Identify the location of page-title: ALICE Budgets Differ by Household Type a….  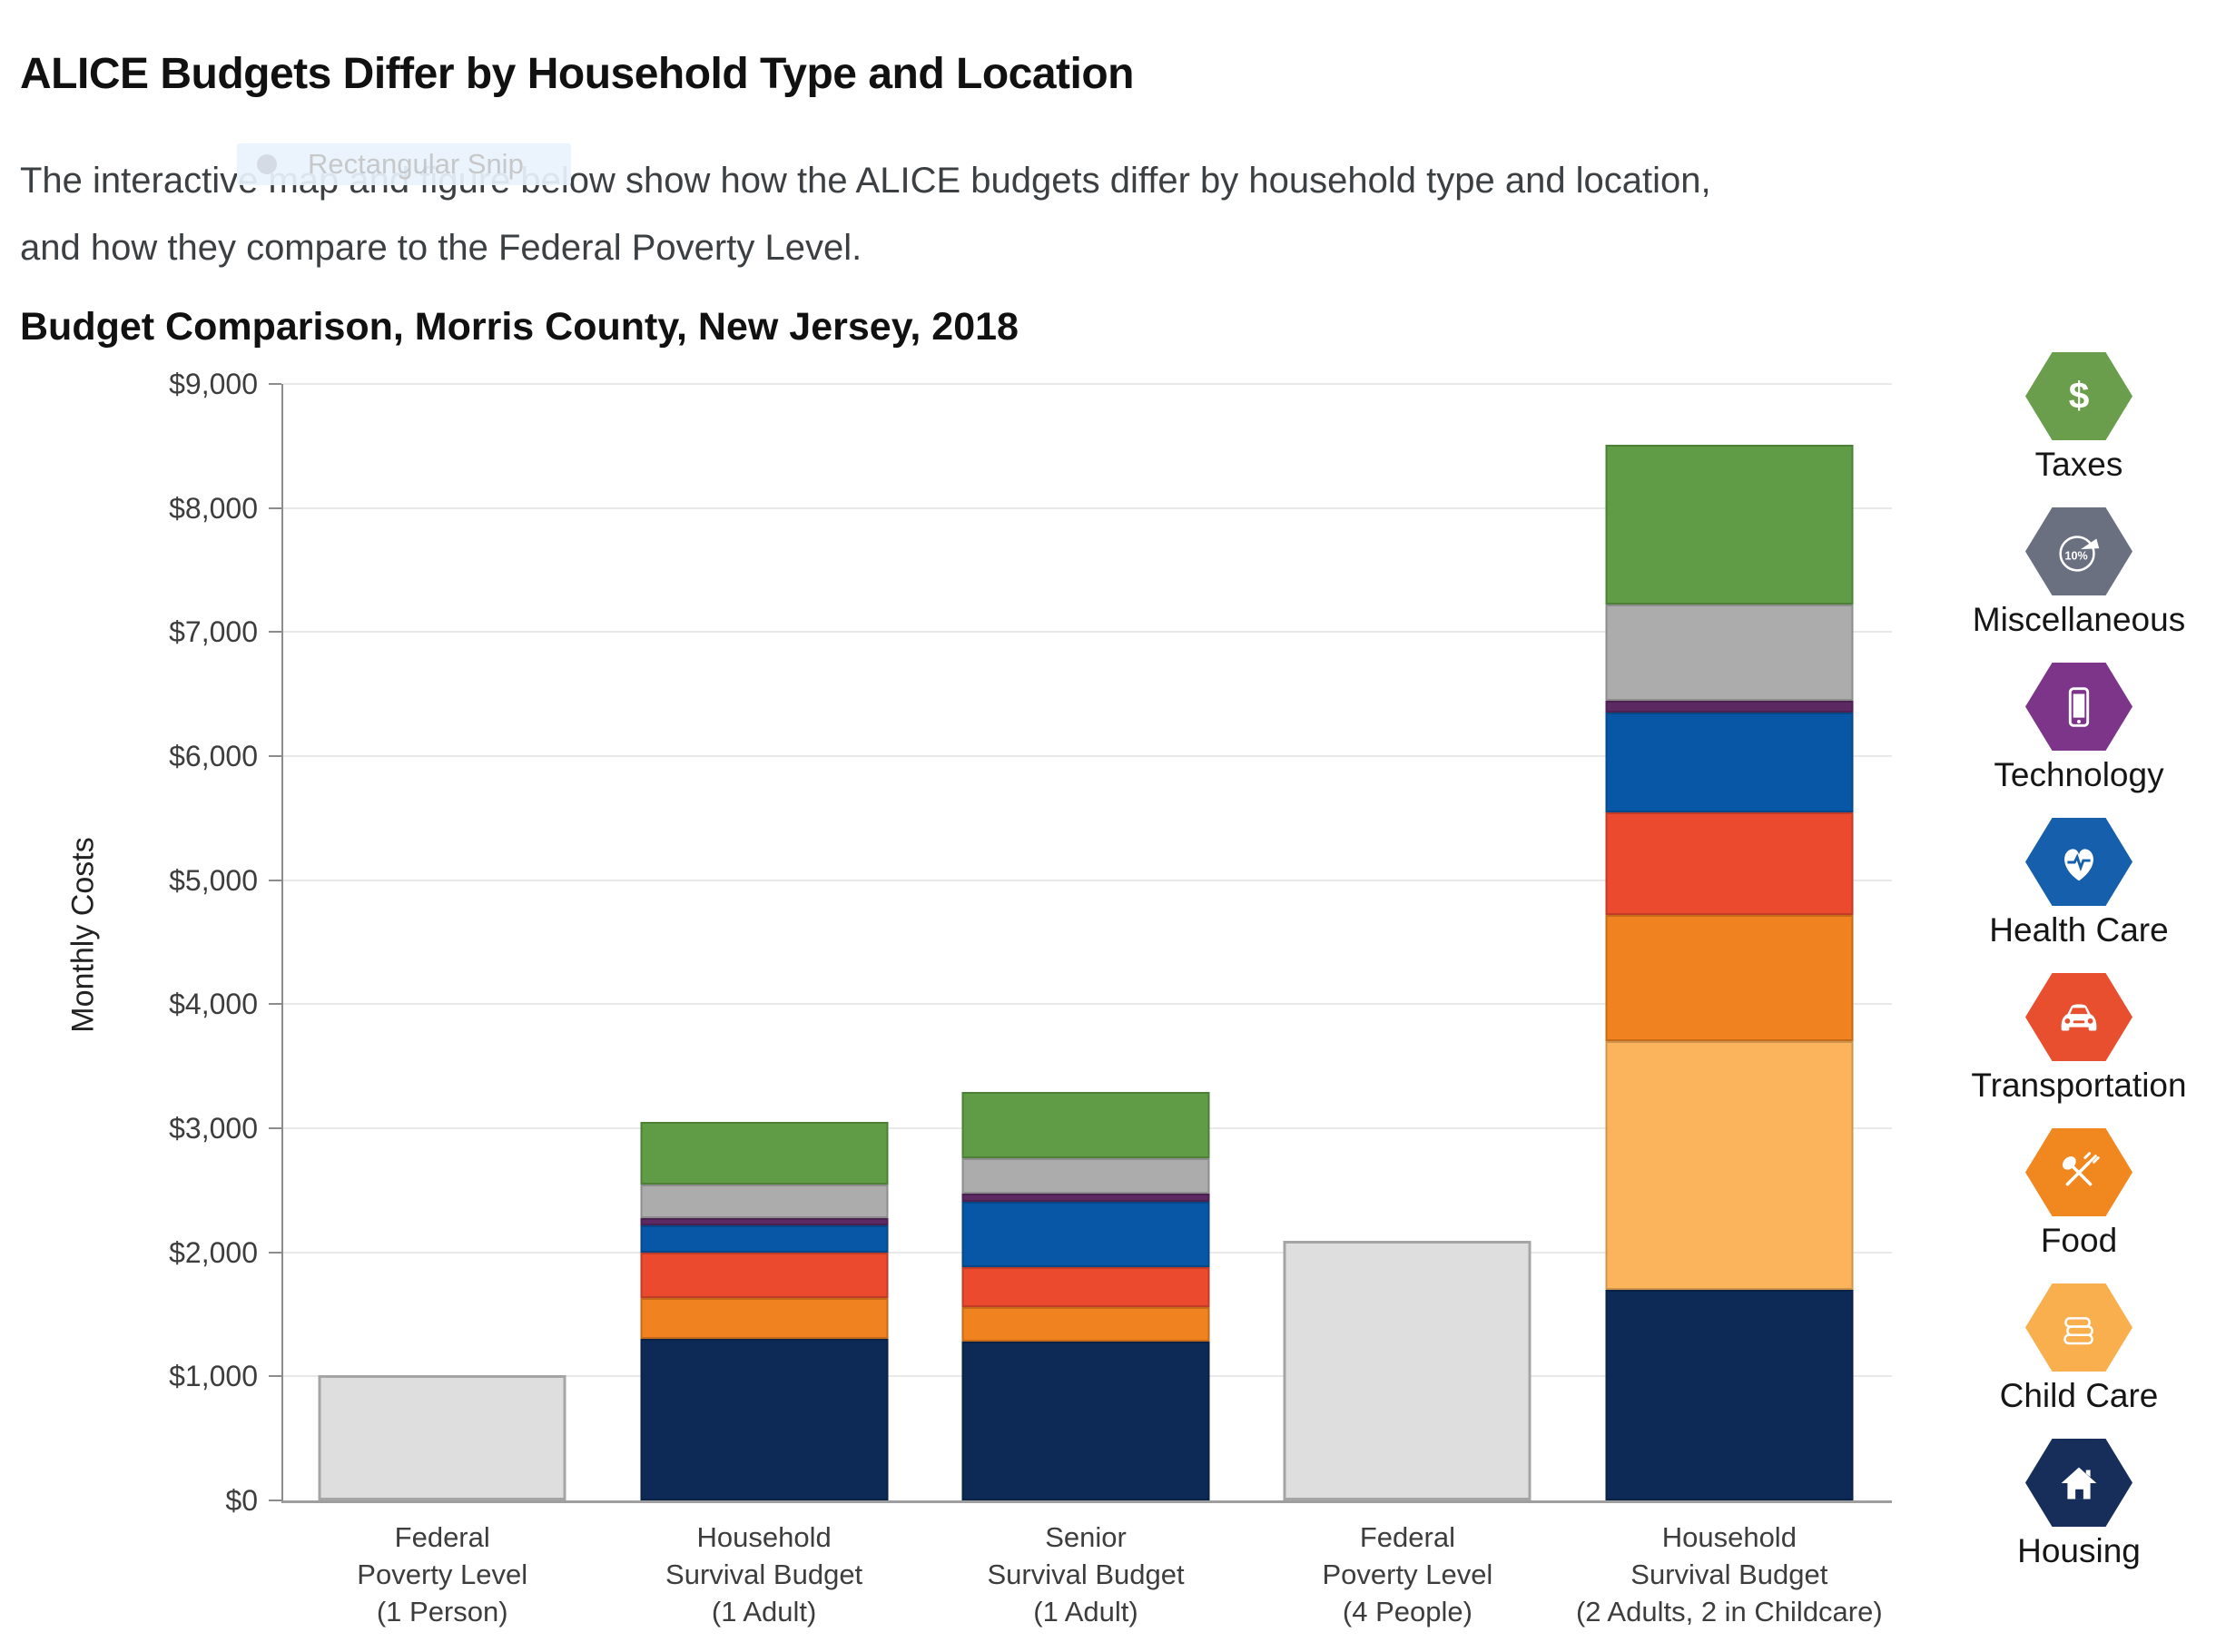
(578, 74).